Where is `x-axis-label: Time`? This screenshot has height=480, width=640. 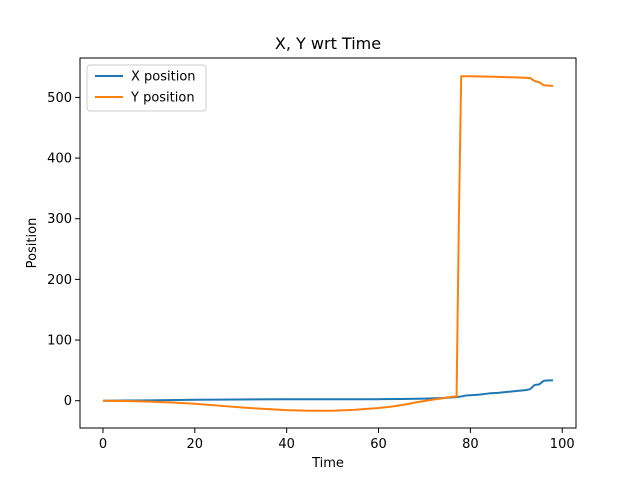 x-axis-label: Time is located at coordinates (327, 463).